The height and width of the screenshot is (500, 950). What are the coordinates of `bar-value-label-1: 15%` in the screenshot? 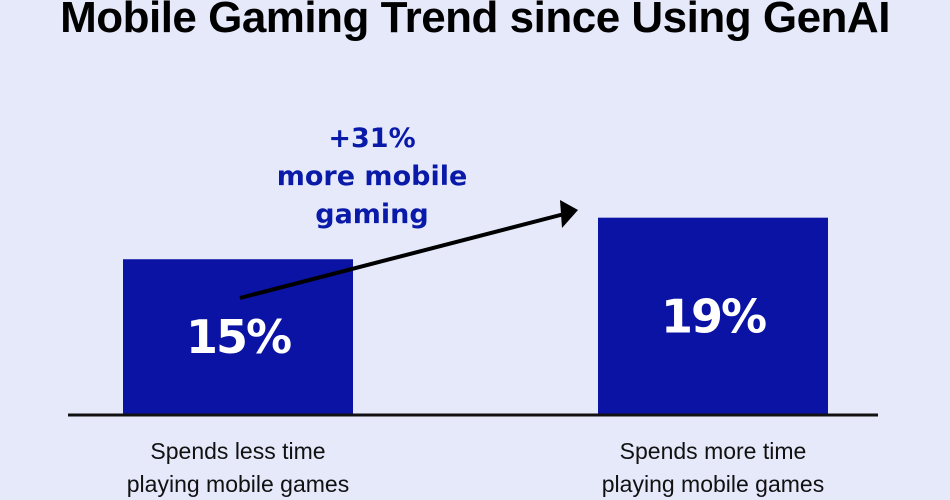 It's located at (238, 337).